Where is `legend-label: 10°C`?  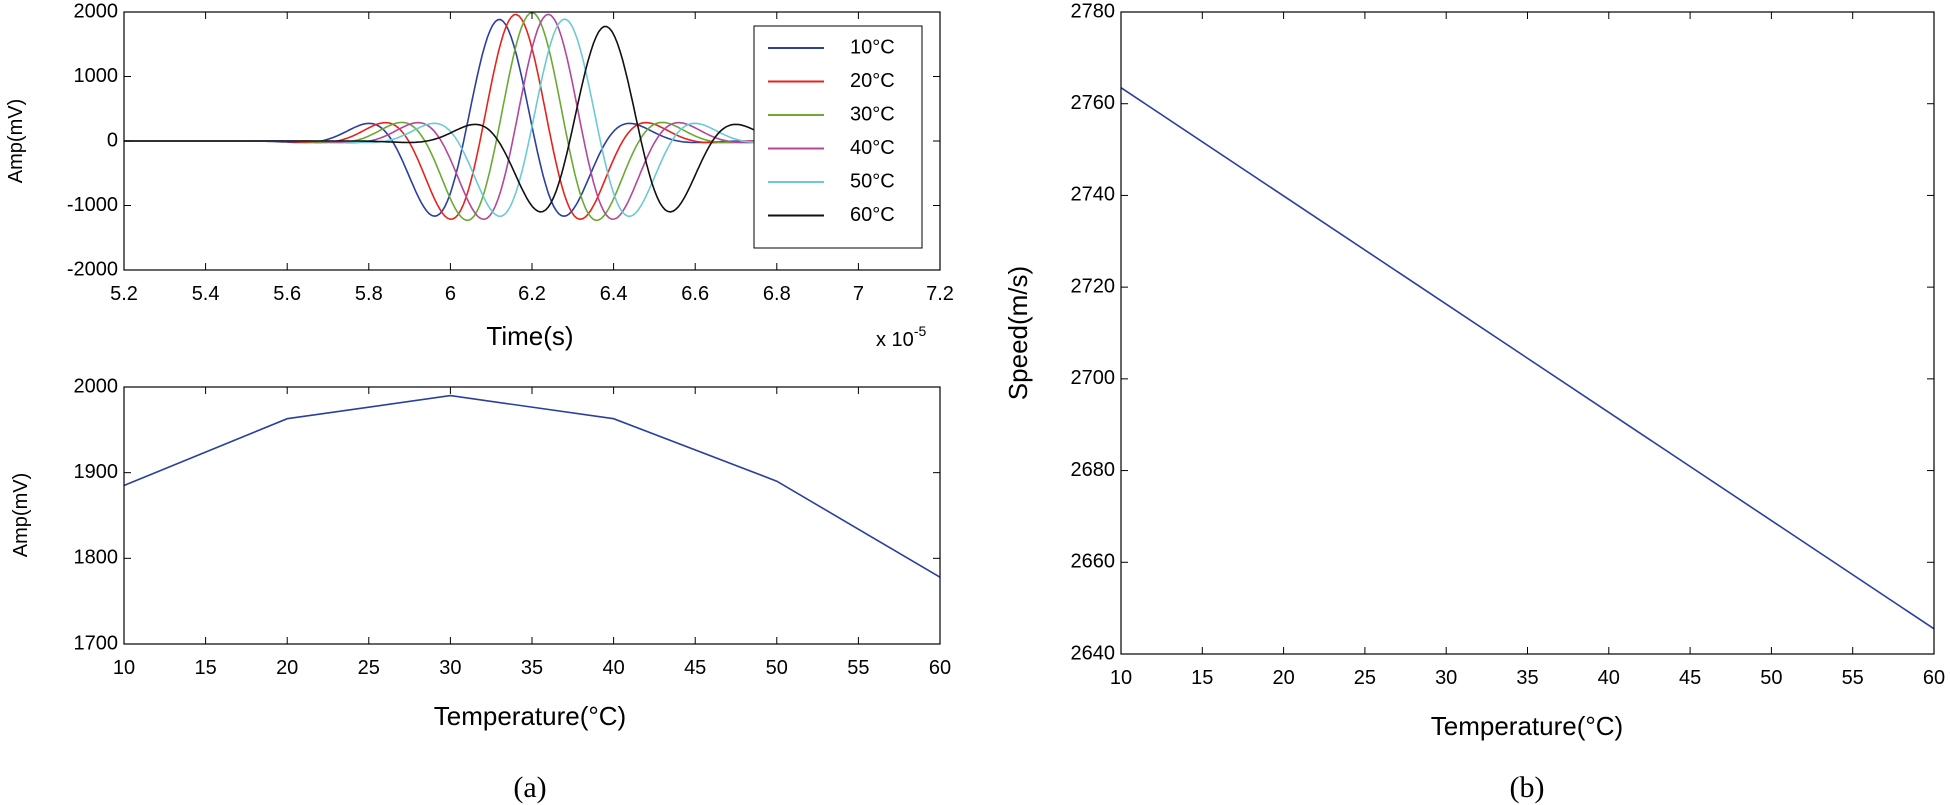
legend-label: 10°C is located at coordinates (872, 47).